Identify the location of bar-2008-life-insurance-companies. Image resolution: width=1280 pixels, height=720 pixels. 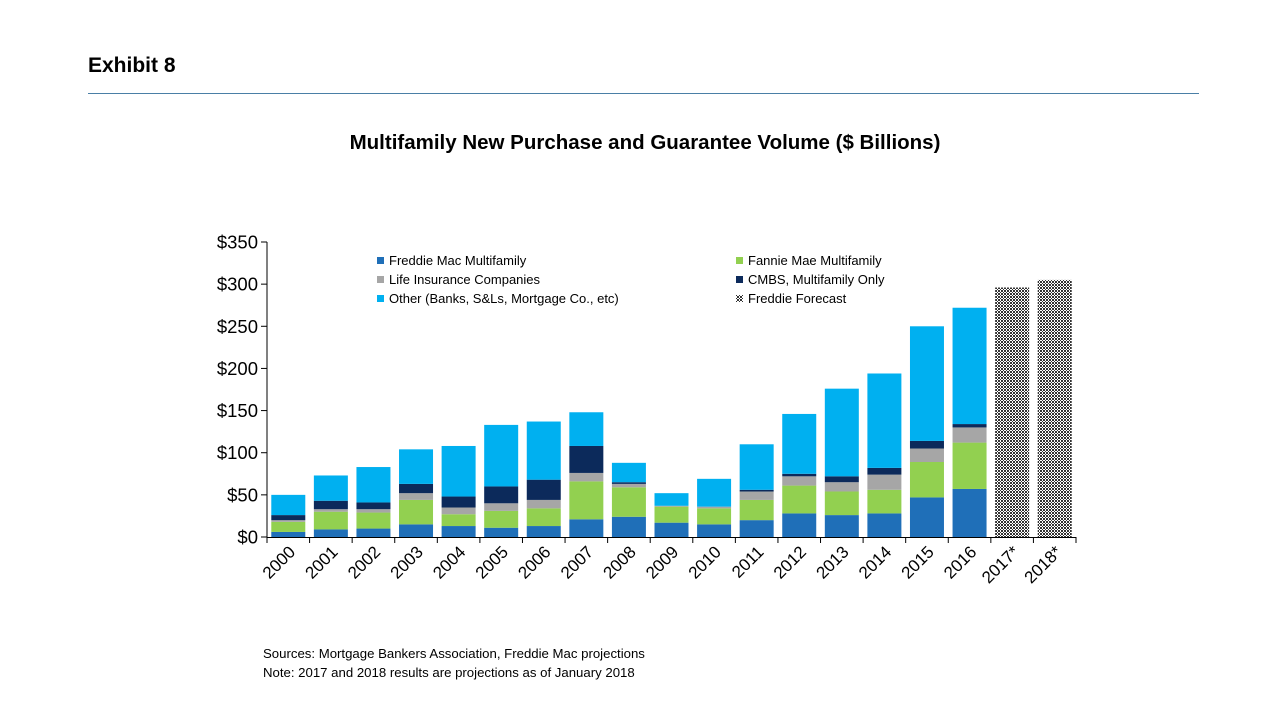
(628, 485).